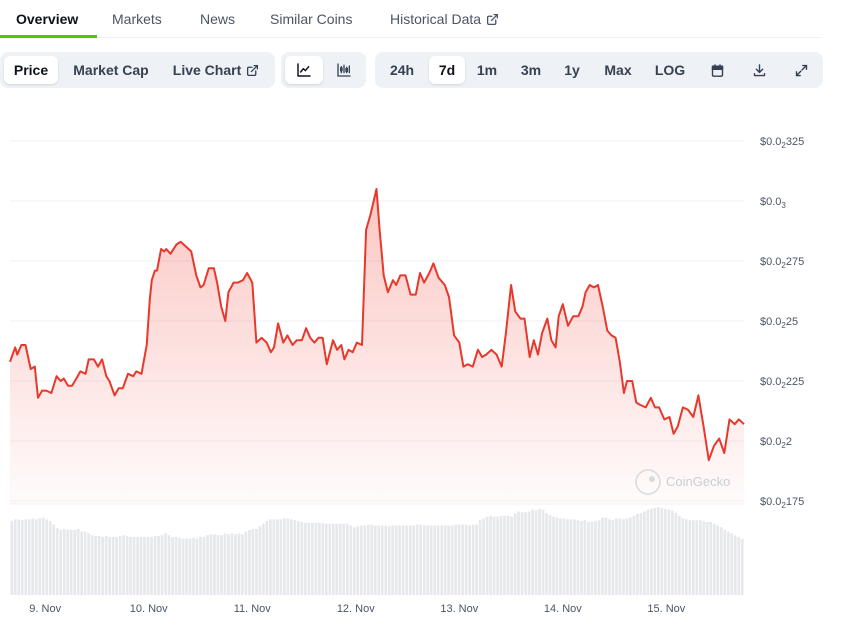 The image size is (842, 632). Describe the element at coordinates (344, 70) in the screenshot. I see `candlestick-chart-button` at that location.